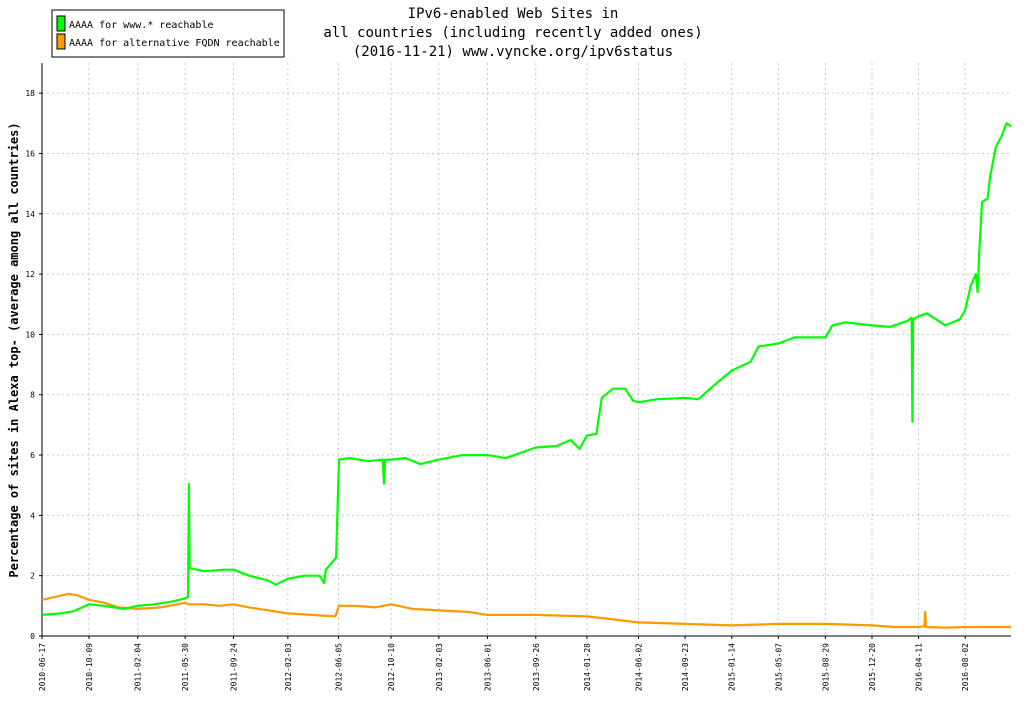 Image resolution: width=1024 pixels, height=704 pixels. Describe the element at coordinates (587, 667) in the screenshot. I see `x-tick-label: 2014-01-28` at that location.